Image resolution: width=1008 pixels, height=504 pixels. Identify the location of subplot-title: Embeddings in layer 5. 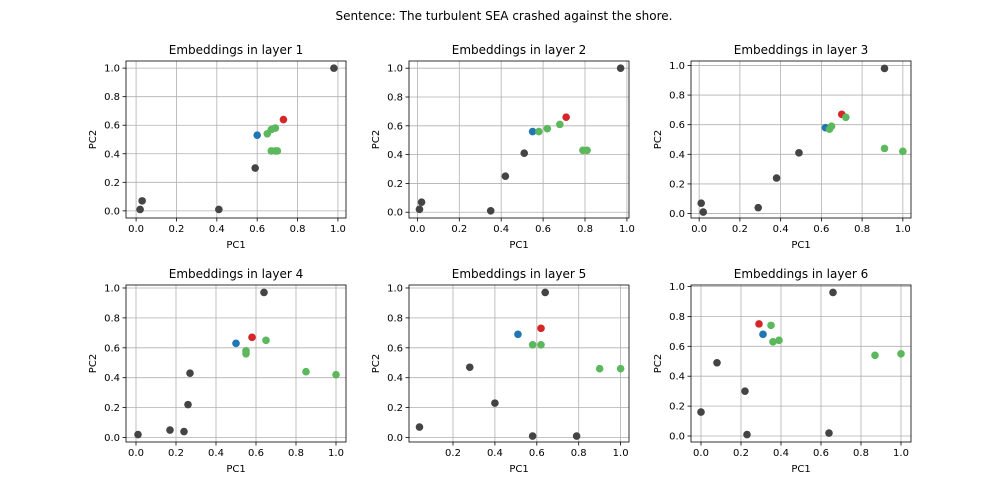
(519, 274).